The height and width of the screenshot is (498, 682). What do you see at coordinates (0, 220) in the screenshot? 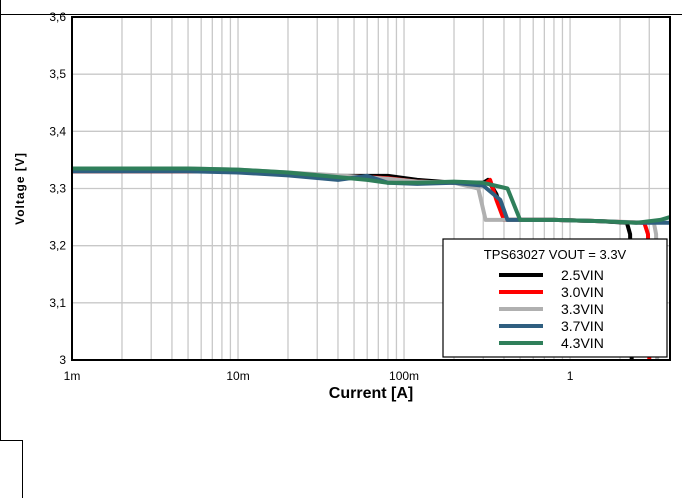
I see `frame-left-border` at bounding box center [0, 220].